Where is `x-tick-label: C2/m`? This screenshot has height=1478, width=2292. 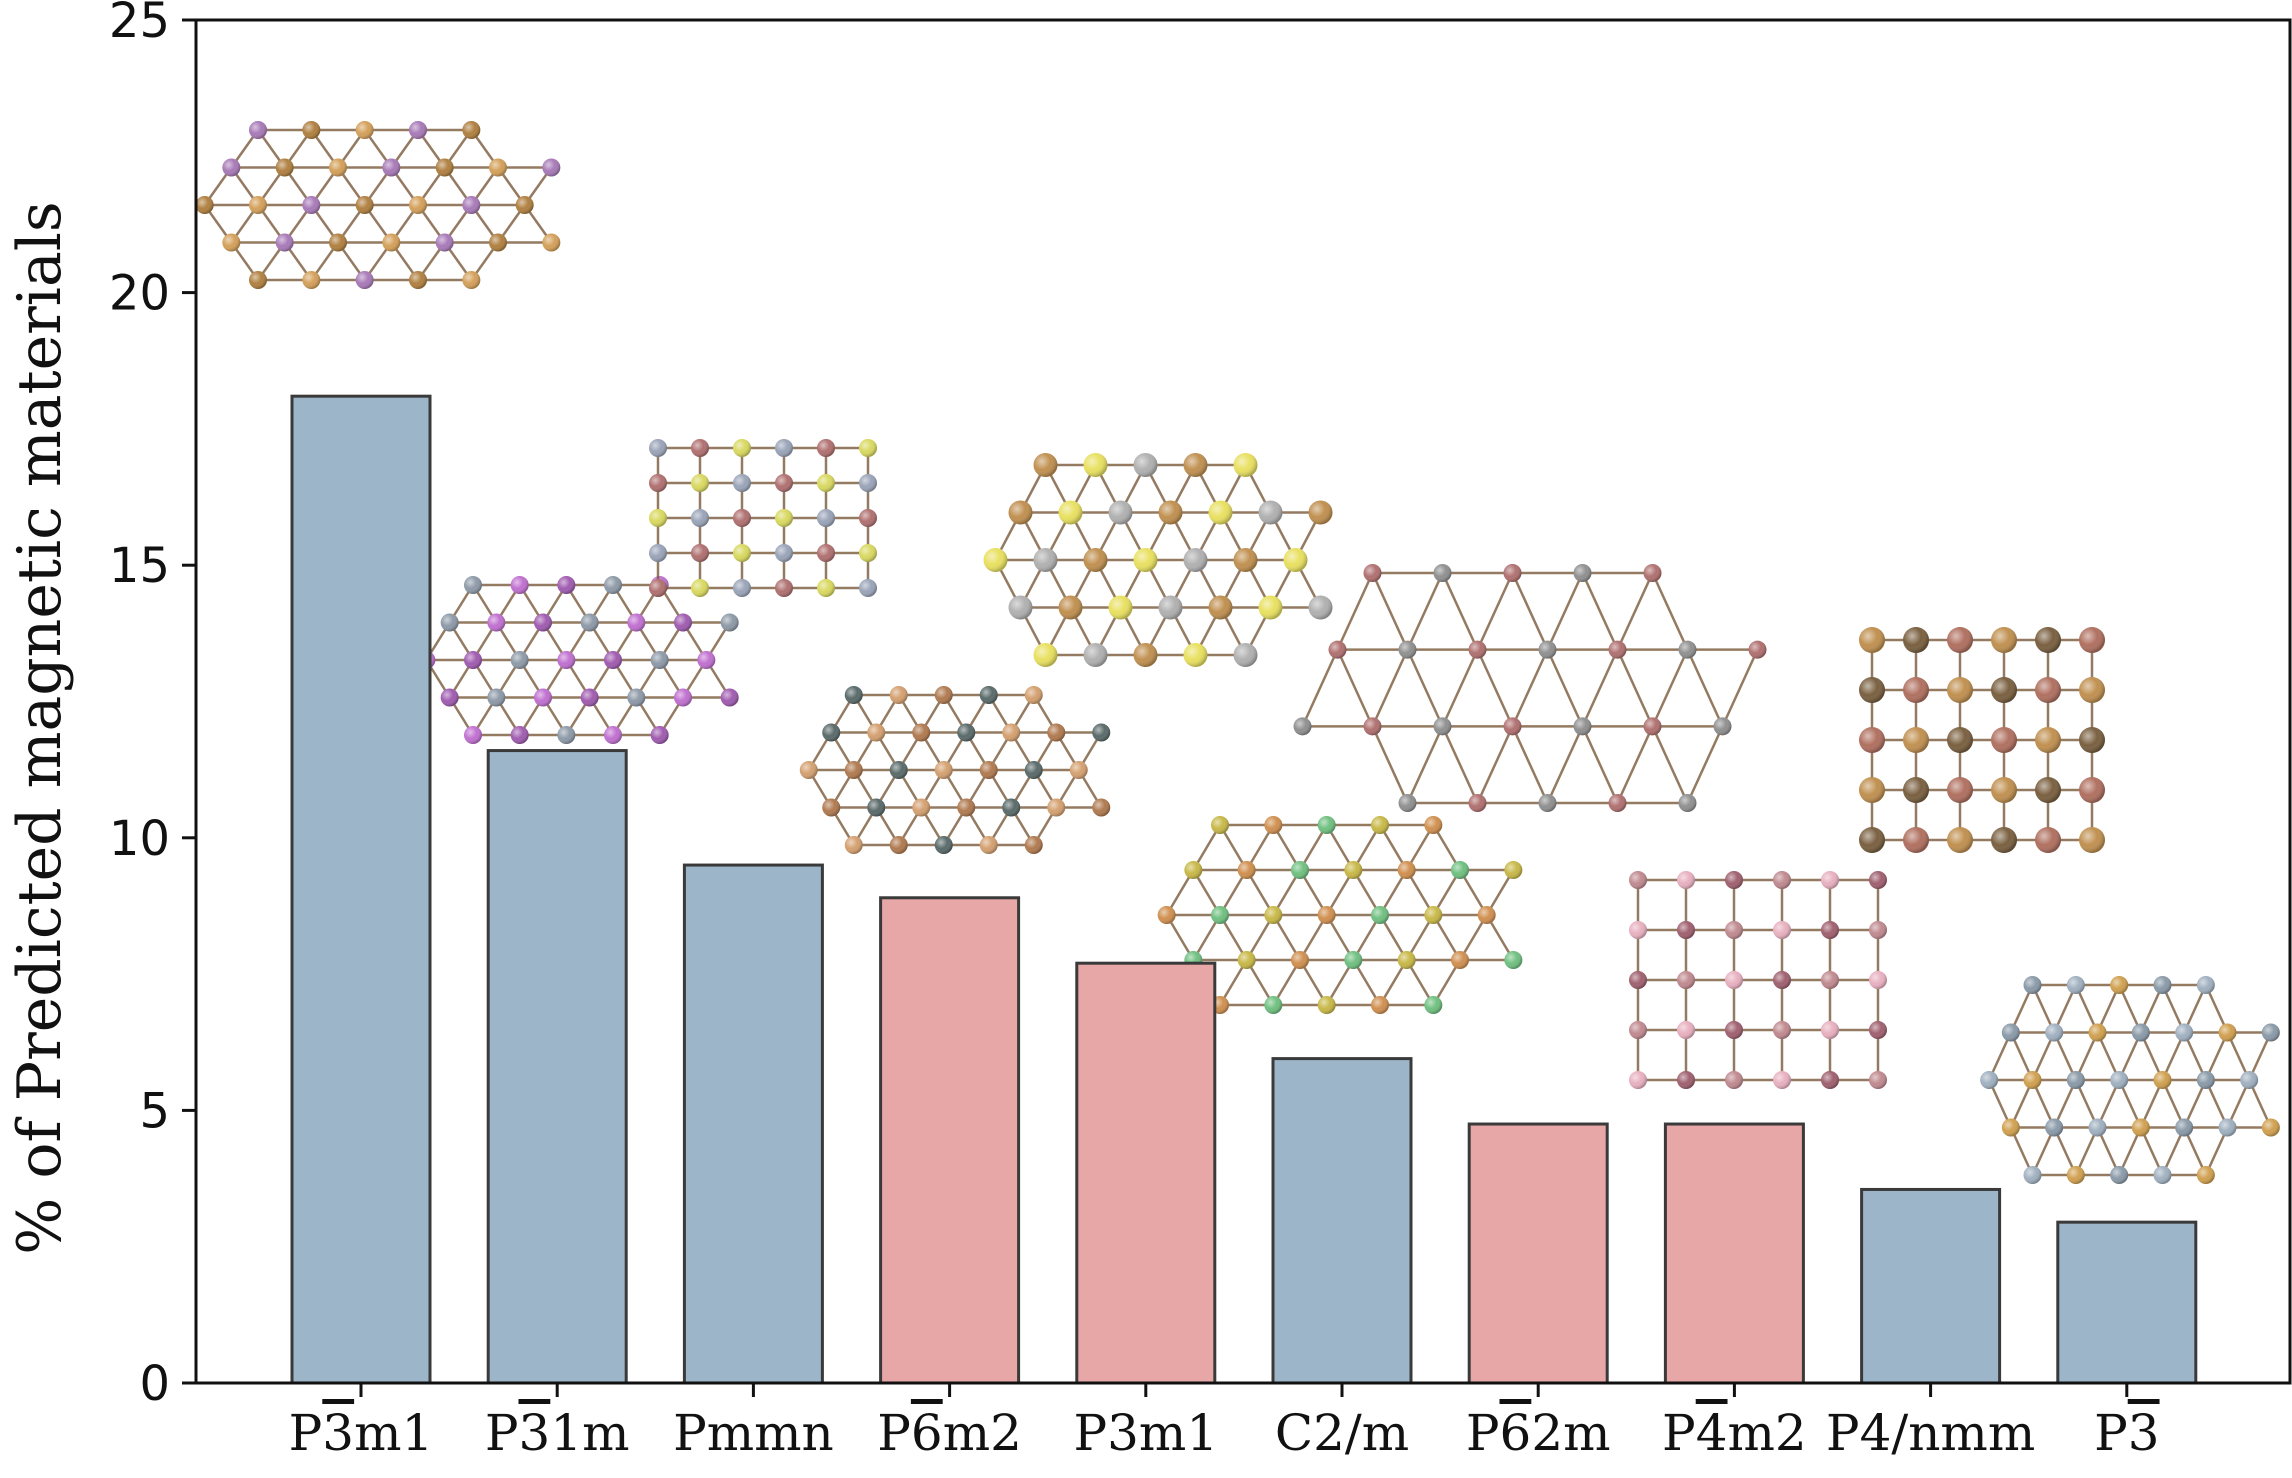
x-tick-label: C2/m is located at coordinates (1342, 1433).